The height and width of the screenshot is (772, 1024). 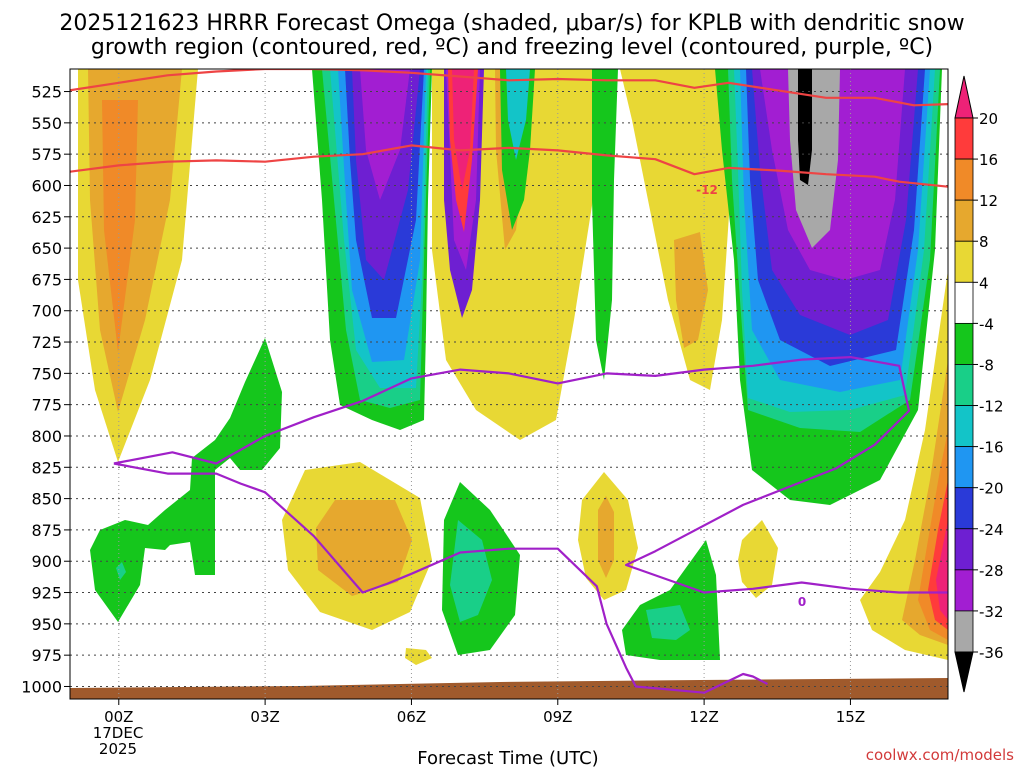 What do you see at coordinates (46, 92) in the screenshot?
I see `y-tick-label: 525` at bounding box center [46, 92].